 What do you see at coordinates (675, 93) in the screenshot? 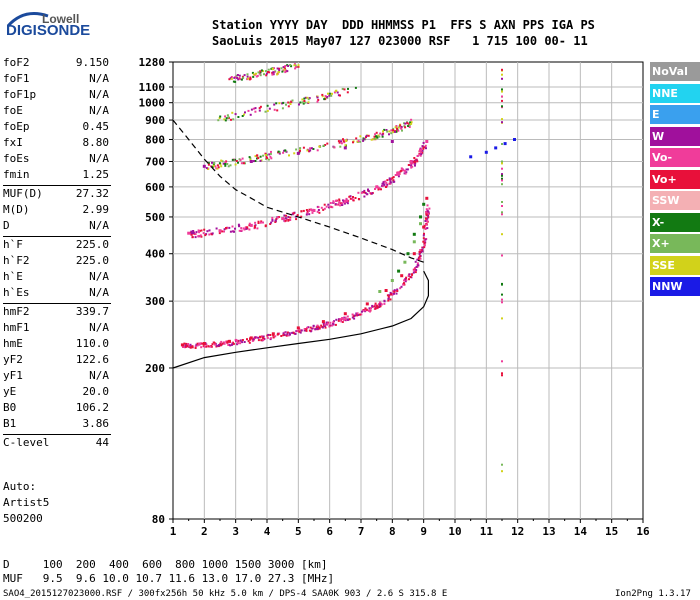
I see `legend-item-nne: NNE` at bounding box center [675, 93].